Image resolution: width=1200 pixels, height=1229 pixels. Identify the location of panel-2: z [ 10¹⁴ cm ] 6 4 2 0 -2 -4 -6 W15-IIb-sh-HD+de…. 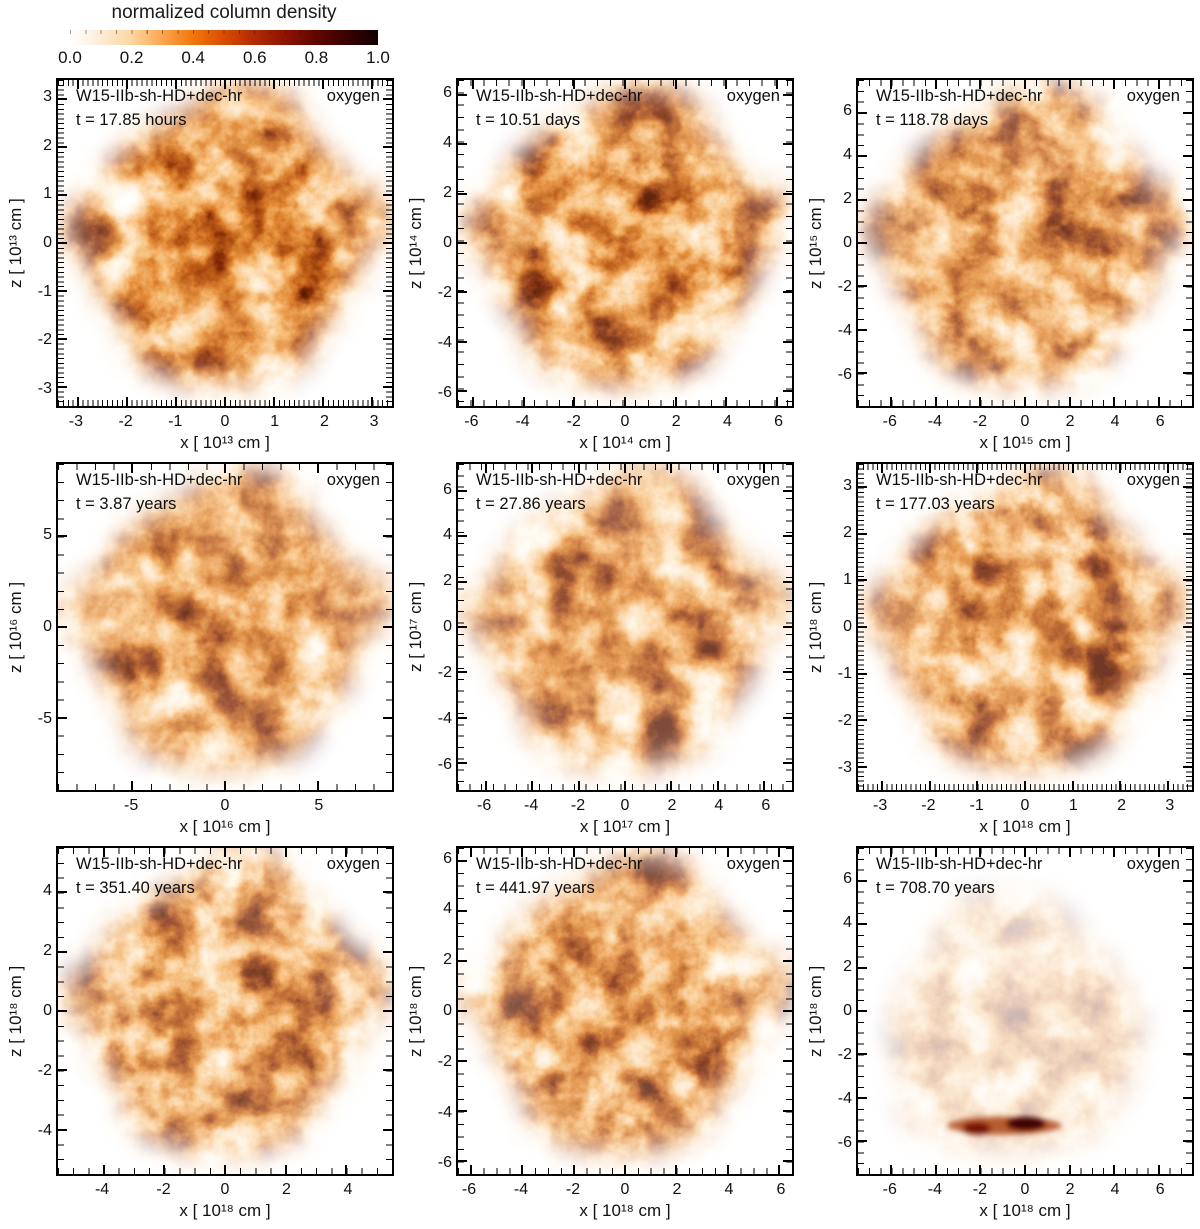
(600, 268).